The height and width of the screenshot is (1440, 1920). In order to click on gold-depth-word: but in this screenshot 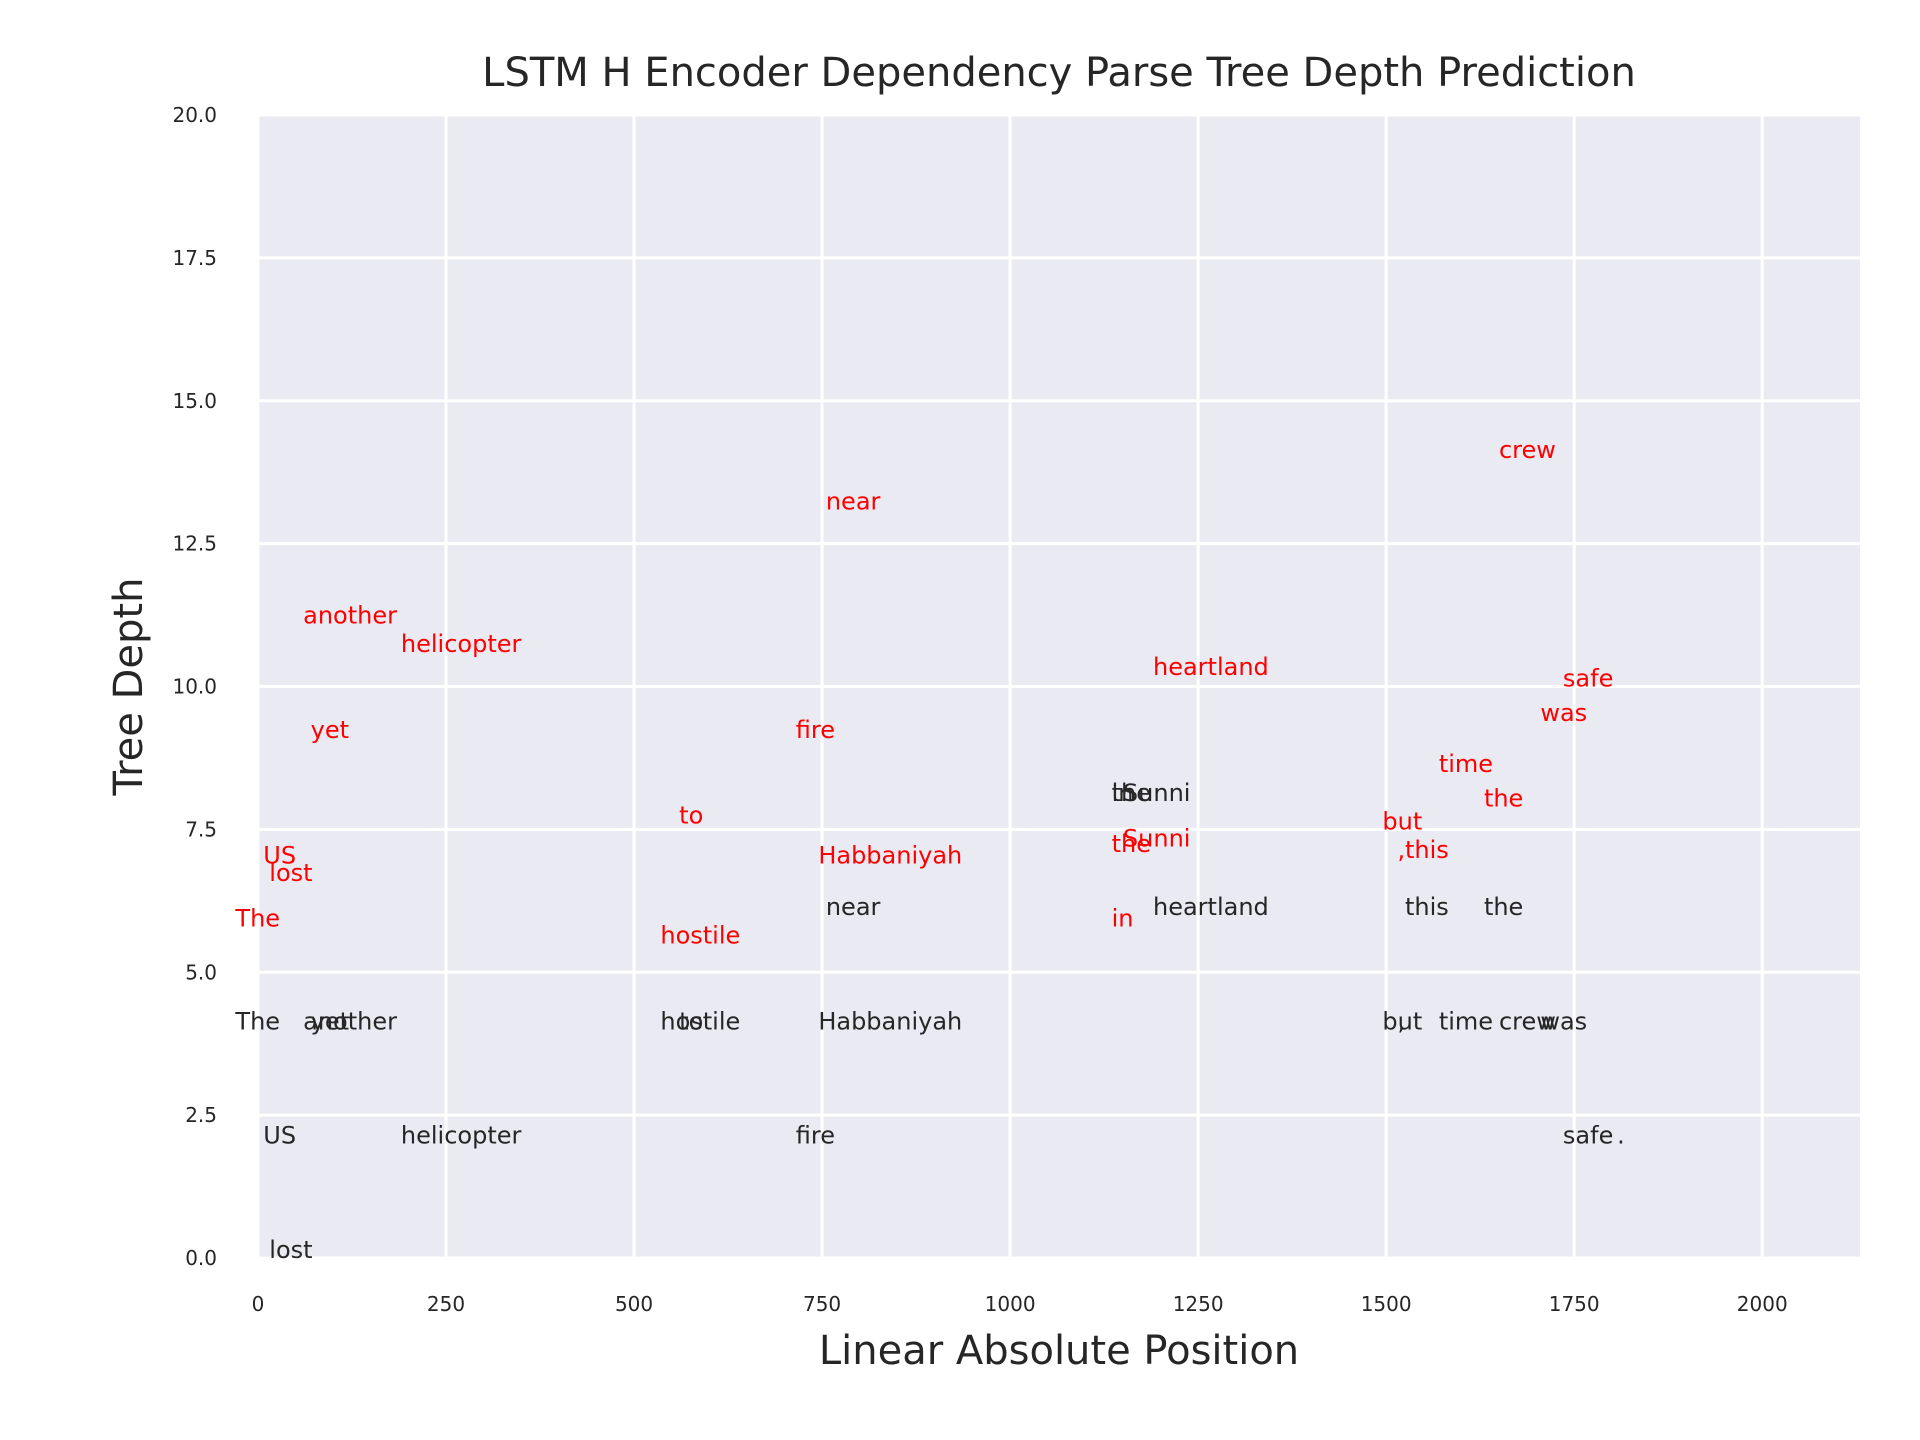, I will do `click(1402, 1021)`.